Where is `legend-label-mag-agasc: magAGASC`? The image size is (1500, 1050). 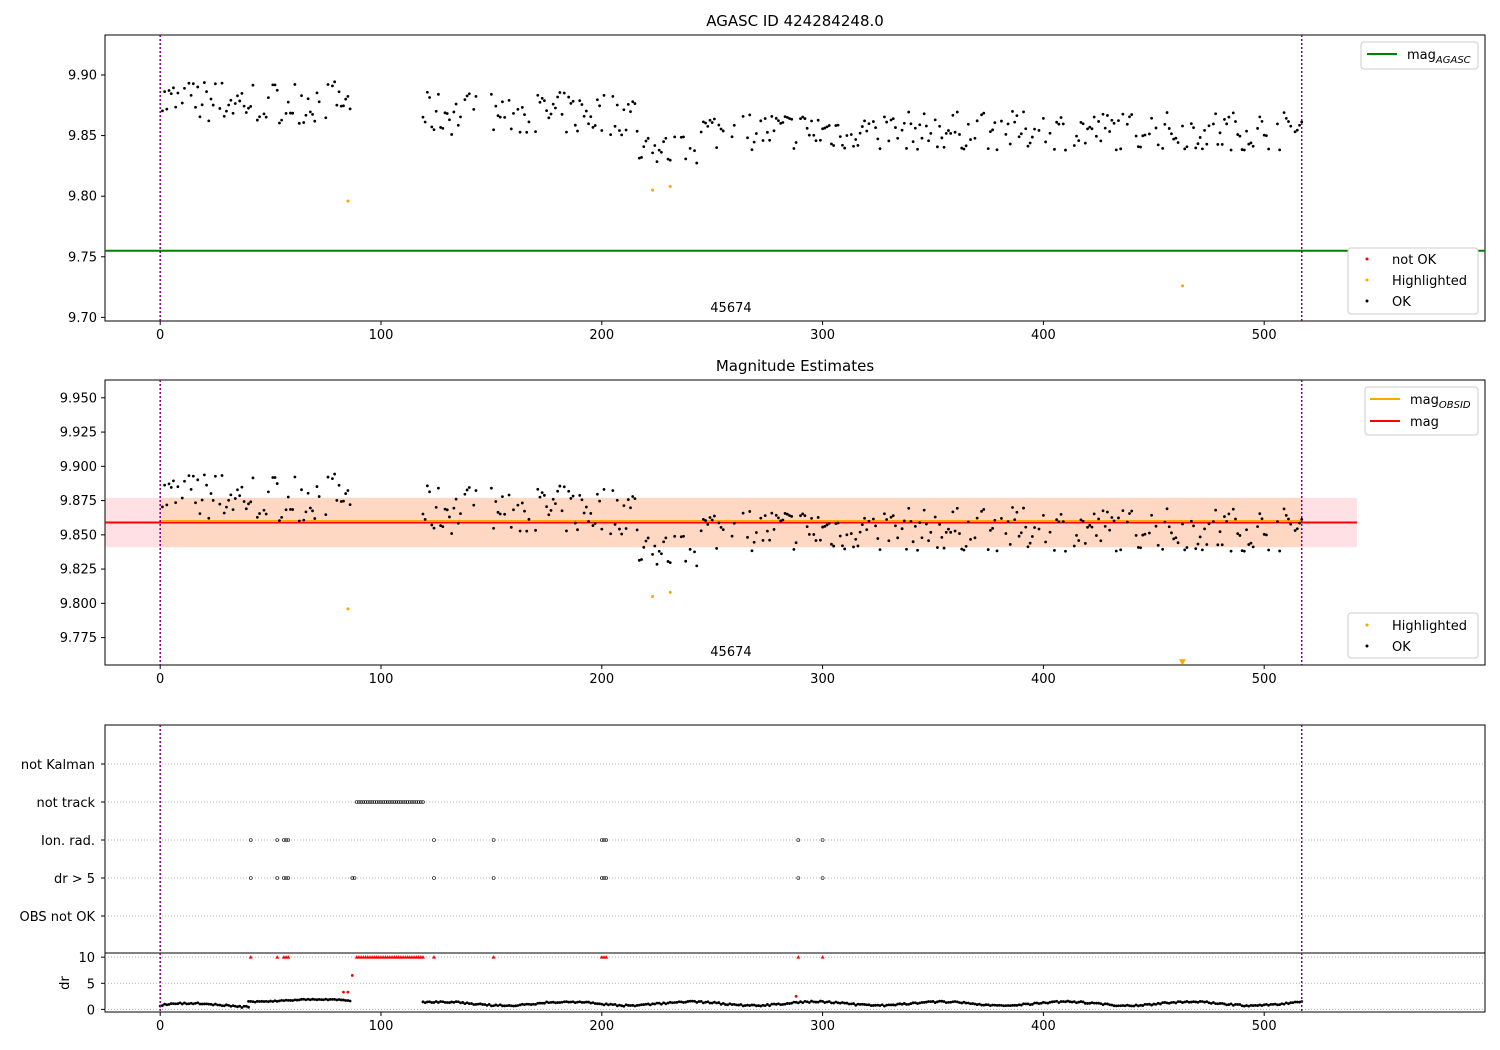 legend-label-mag-agasc: magAGASC is located at coordinates (1439, 57).